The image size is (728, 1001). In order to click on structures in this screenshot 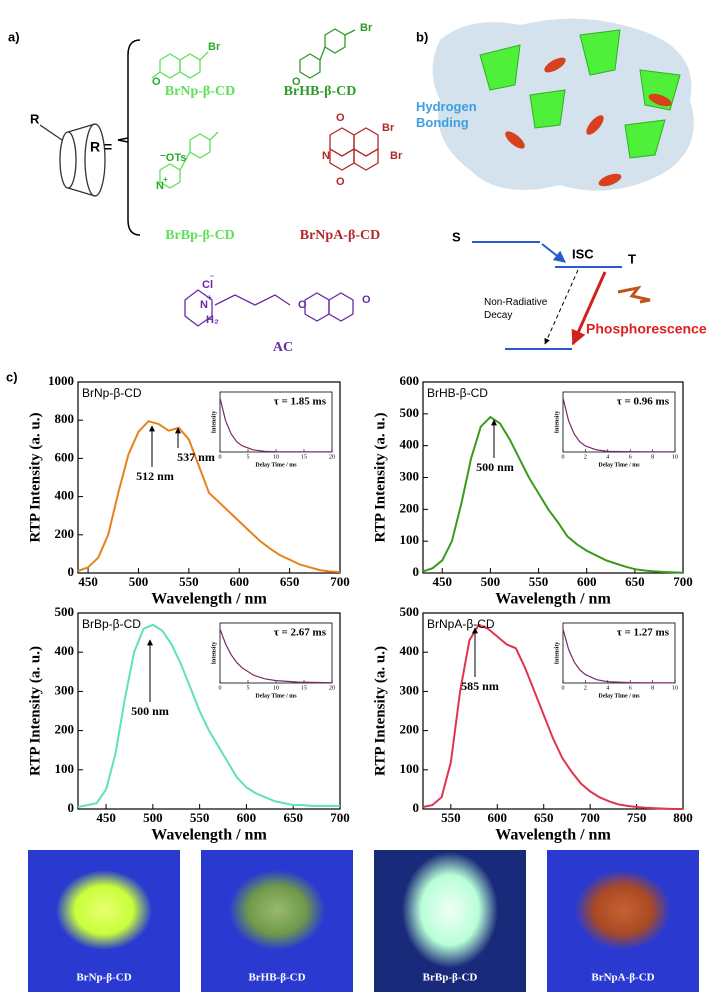, I will do `click(209, 177)`.